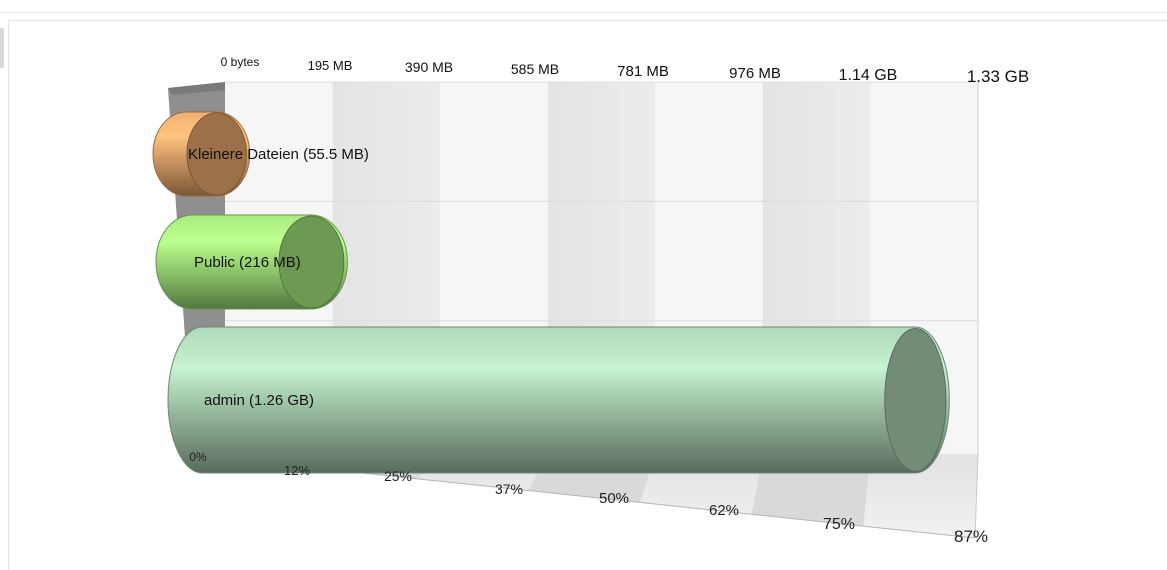 The image size is (1167, 570). What do you see at coordinates (247, 262) in the screenshot?
I see `bar-value-label: Public (216 MB)` at bounding box center [247, 262].